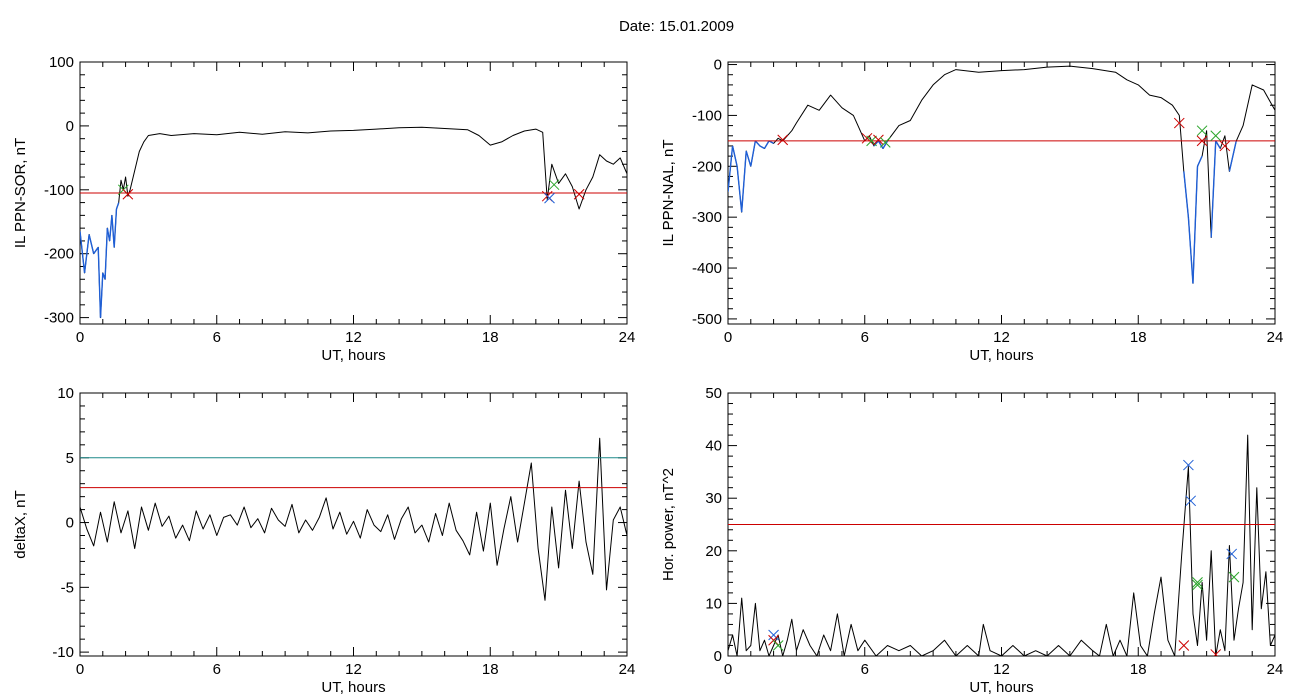 The width and height of the screenshot is (1300, 700). What do you see at coordinates (713, 393) in the screenshot?
I see `y-tick-label: 50` at bounding box center [713, 393].